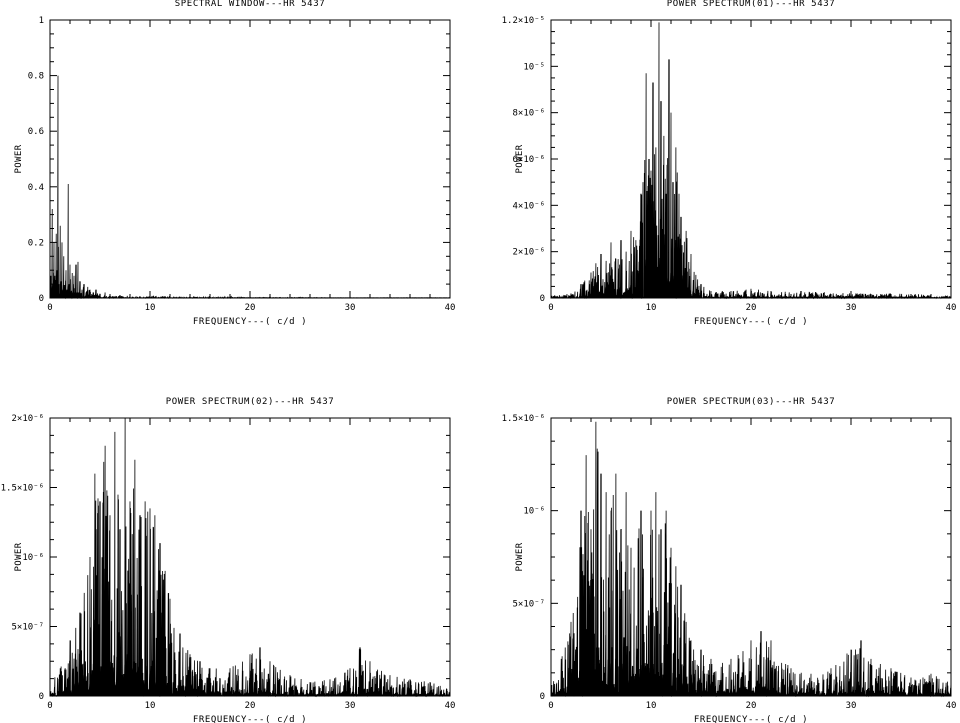  What do you see at coordinates (36, 188) in the screenshot?
I see `y-tick-label: 0.4` at bounding box center [36, 188].